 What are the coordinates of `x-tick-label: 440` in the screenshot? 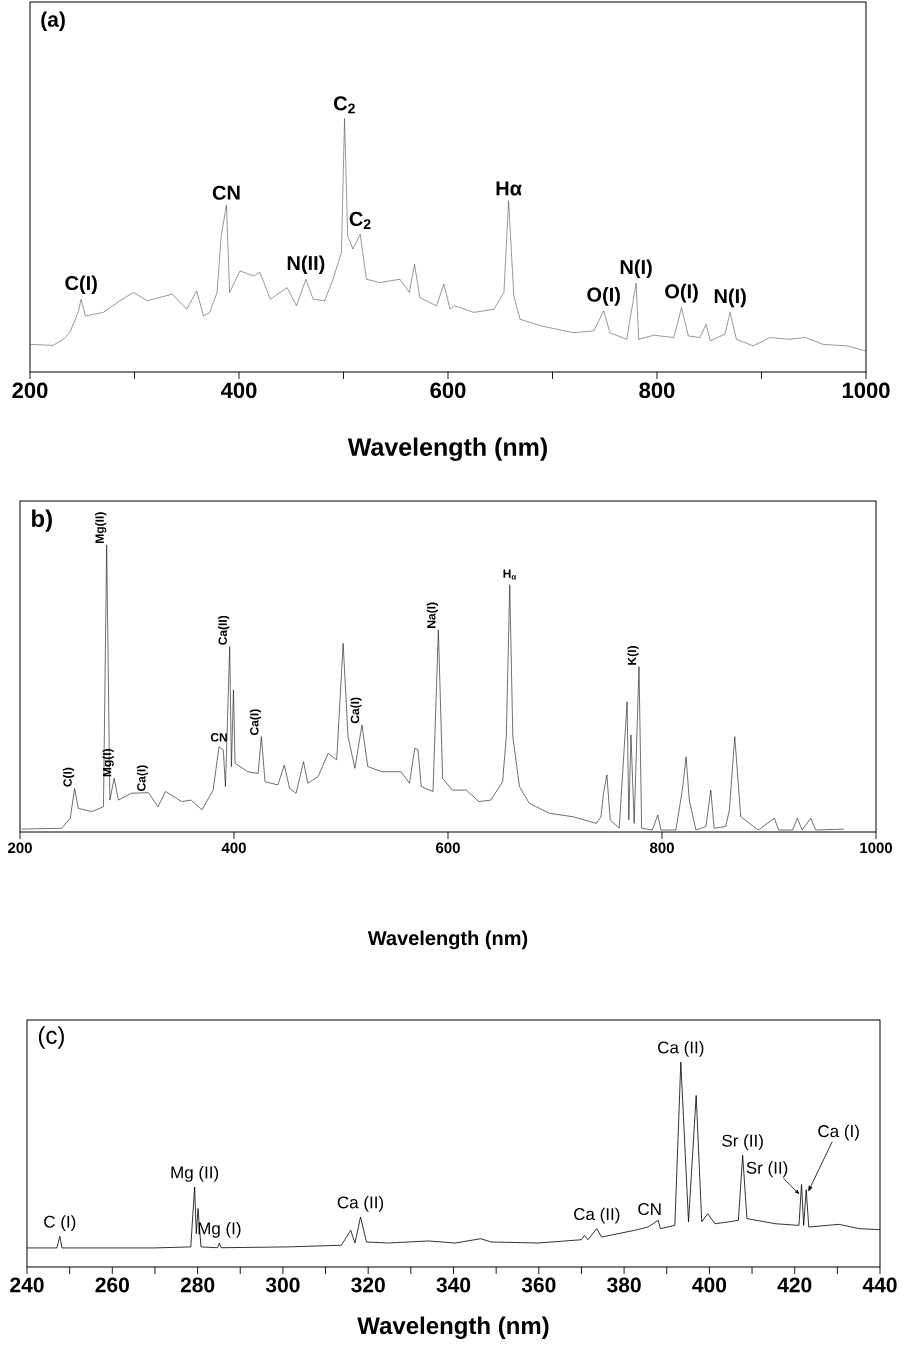 It's located at (879, 1285).